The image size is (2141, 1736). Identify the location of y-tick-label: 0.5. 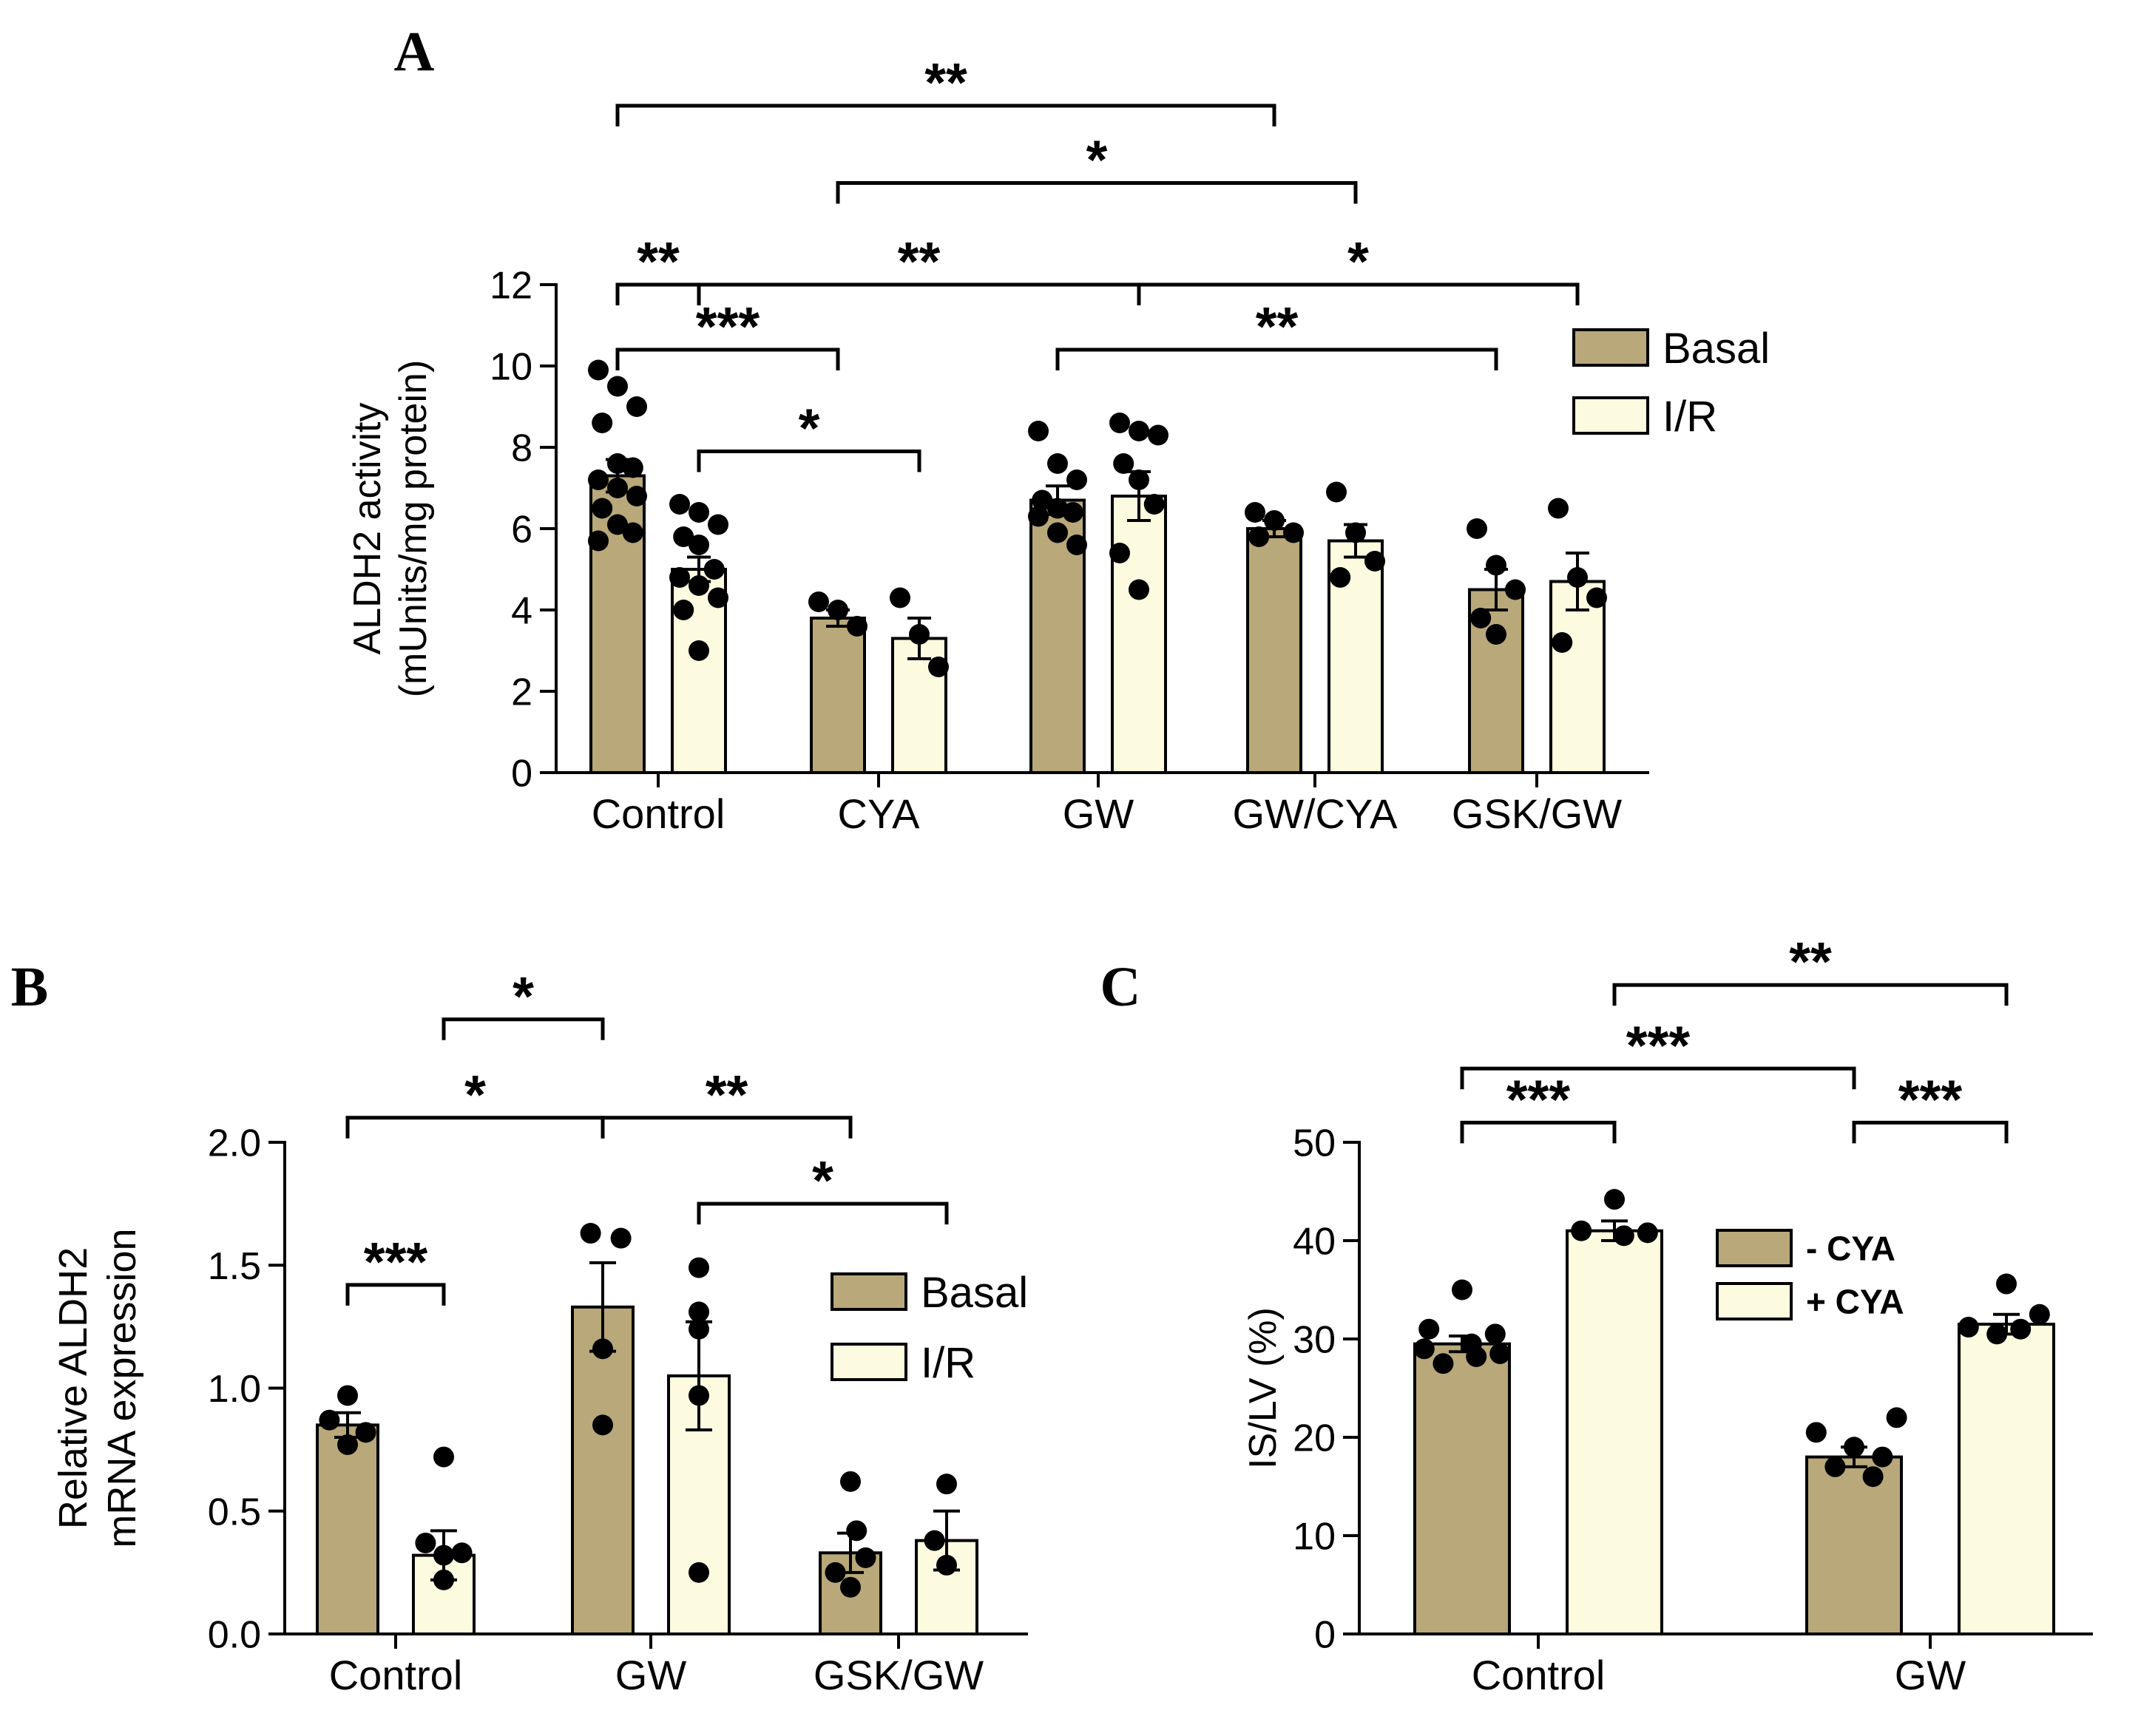
(235, 1512).